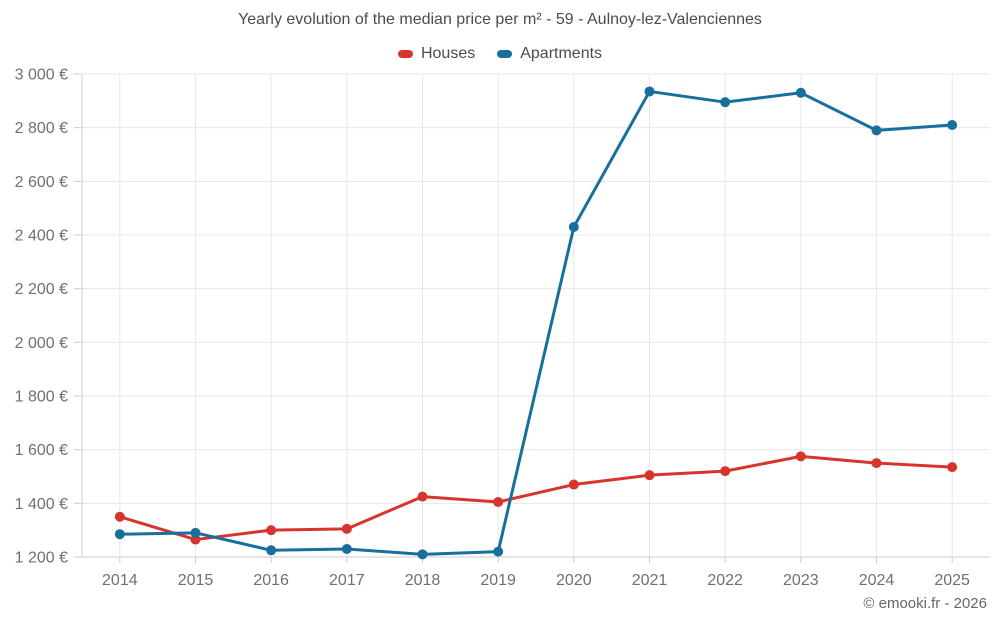 This screenshot has width=1000, height=625. I want to click on legend: Houses Apartments, so click(500, 54).